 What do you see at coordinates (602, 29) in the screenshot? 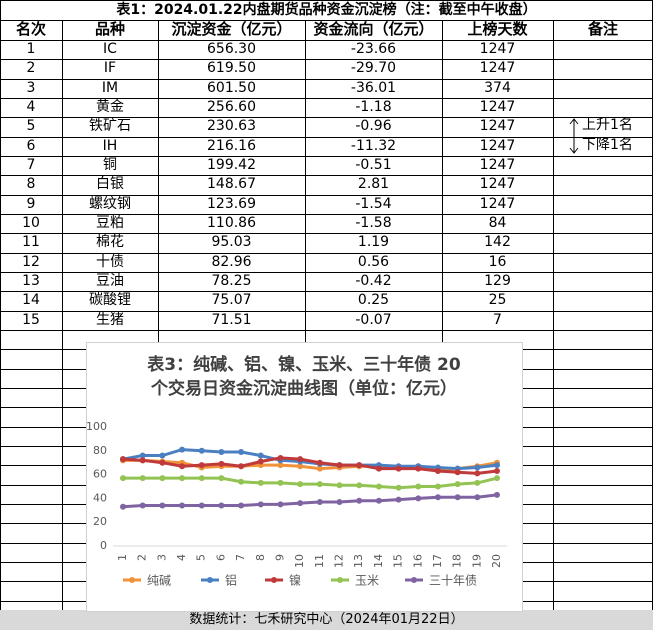
I see `header-cell: 备注` at bounding box center [602, 29].